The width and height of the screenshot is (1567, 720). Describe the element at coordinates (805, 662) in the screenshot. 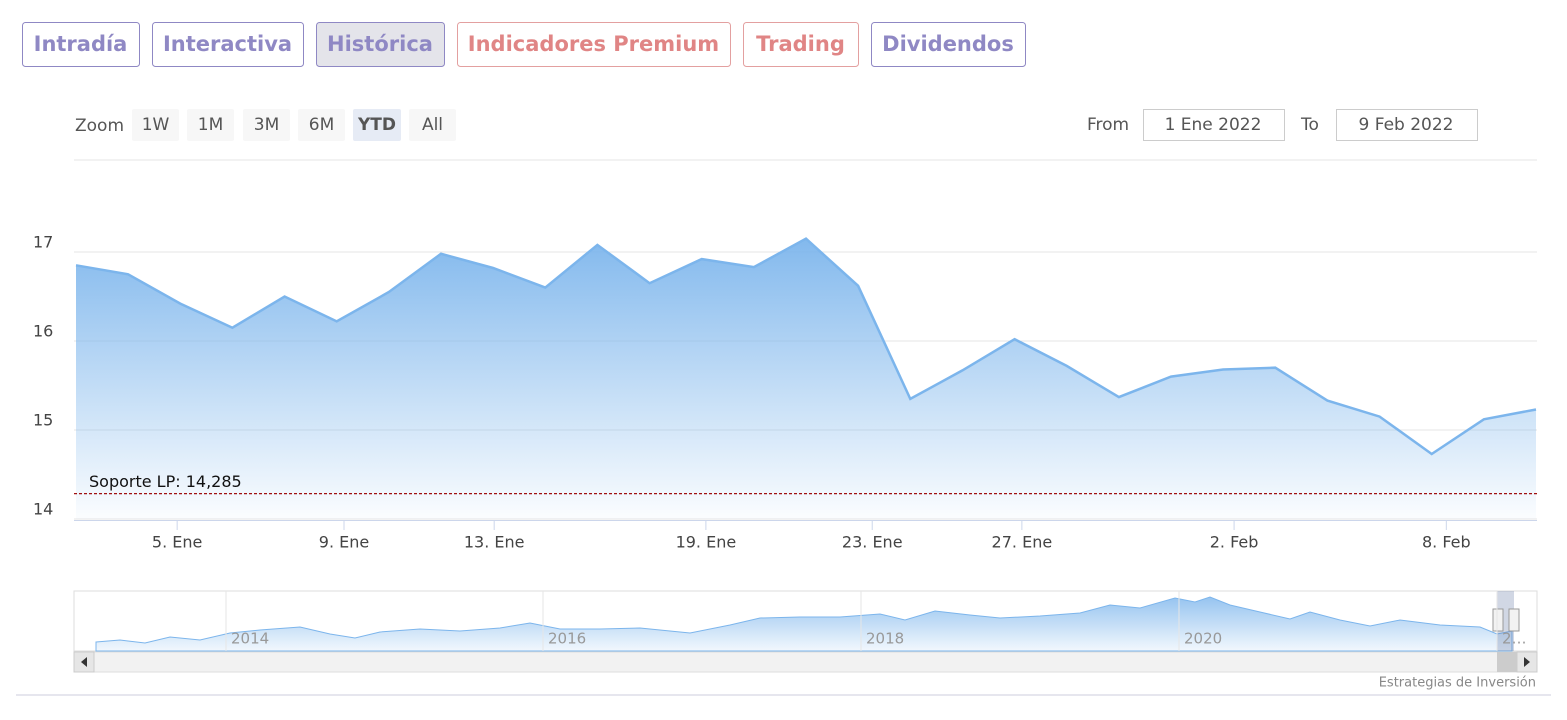

I see `scrollbar-track` at that location.